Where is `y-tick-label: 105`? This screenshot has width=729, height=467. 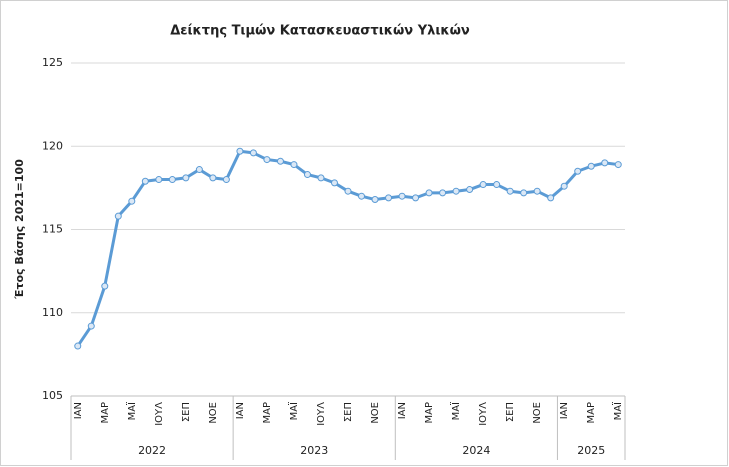
y-tick-label: 105 is located at coordinates (52, 395).